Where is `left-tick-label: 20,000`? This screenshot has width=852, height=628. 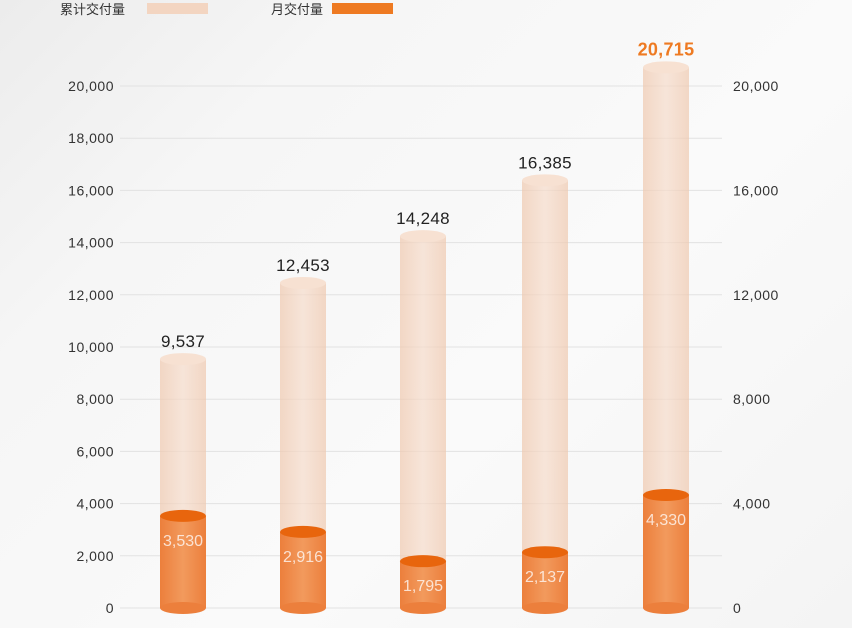 left-tick-label: 20,000 is located at coordinates (91, 86).